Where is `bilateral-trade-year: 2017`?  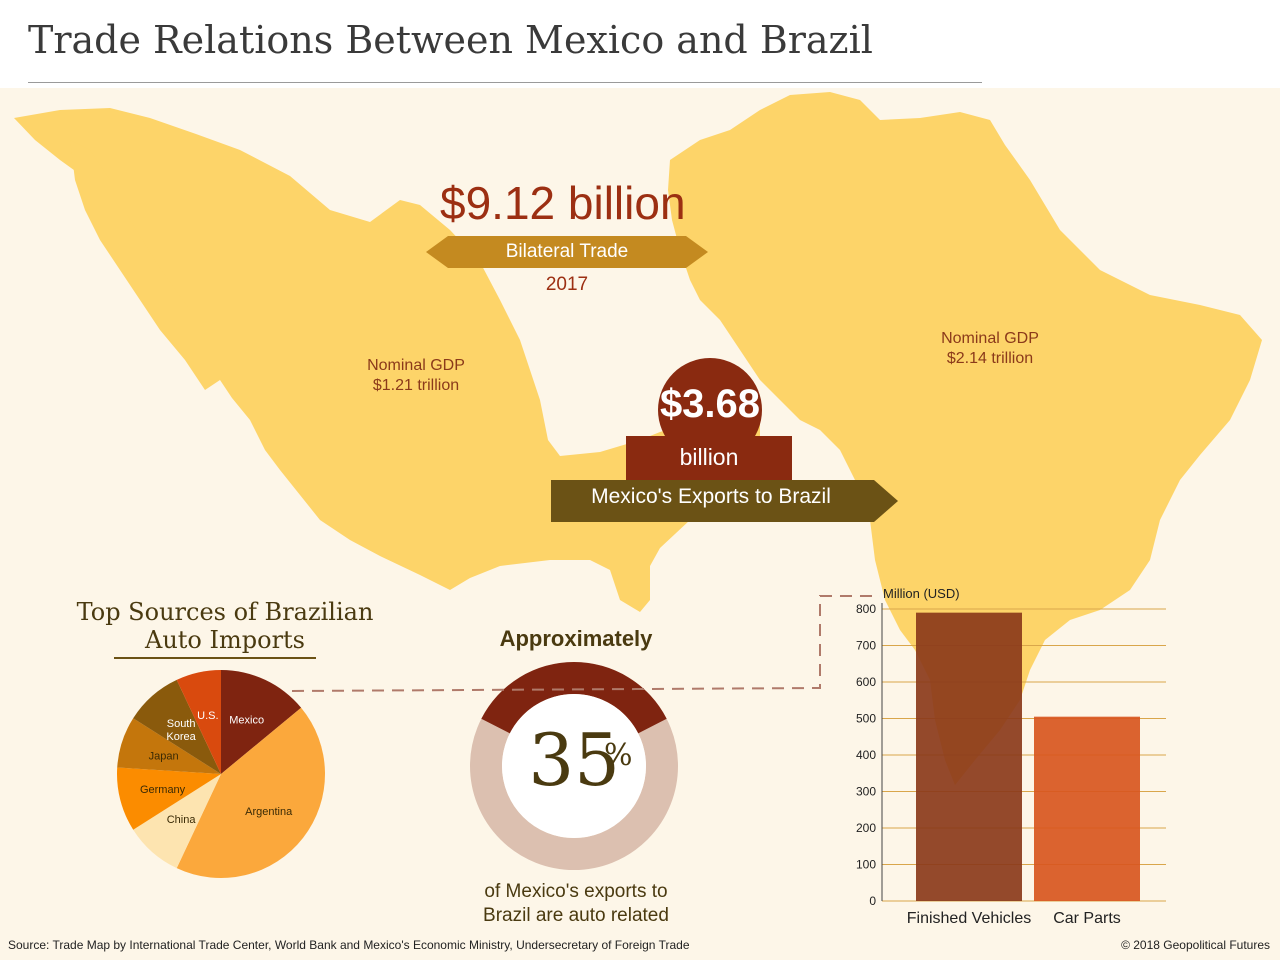 bilateral-trade-year: 2017 is located at coordinates (567, 284).